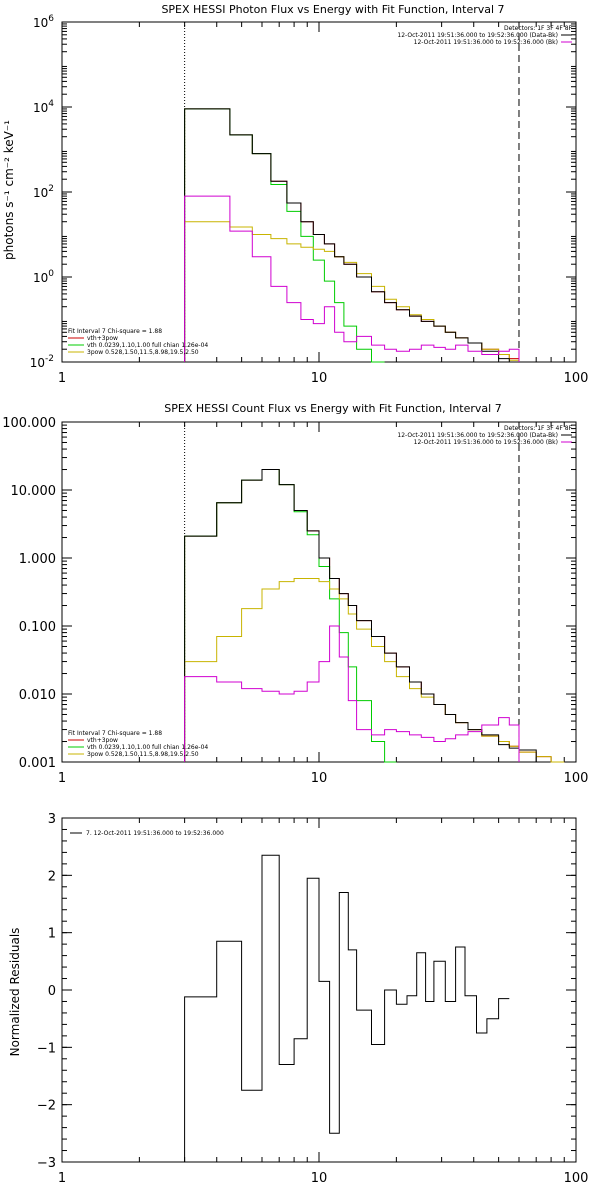  Describe the element at coordinates (46, 1163) in the screenshot. I see `y-tick-label: −3` at that location.